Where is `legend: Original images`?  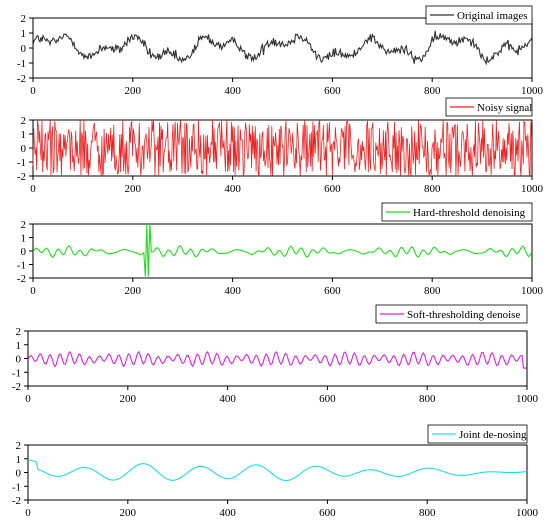 legend: Original images is located at coordinates (479, 15).